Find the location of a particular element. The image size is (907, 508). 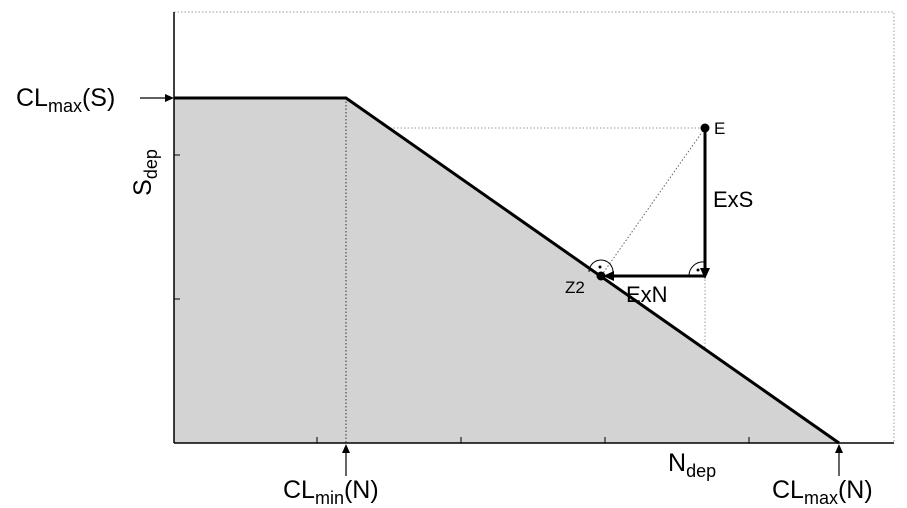

exn-label: ExN is located at coordinates (647, 294).